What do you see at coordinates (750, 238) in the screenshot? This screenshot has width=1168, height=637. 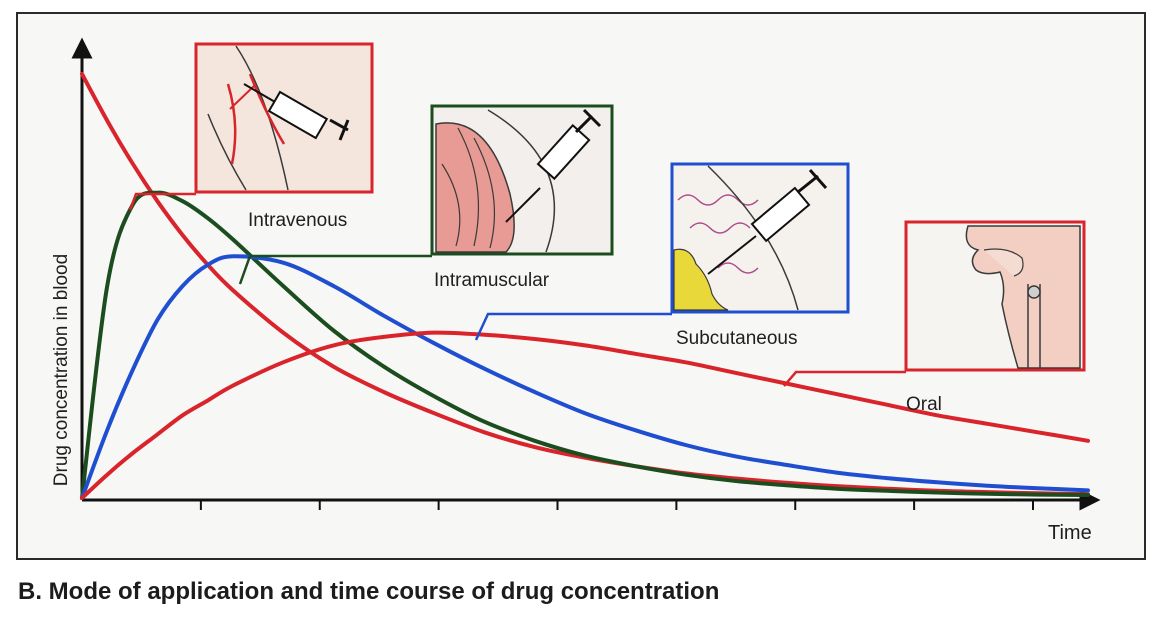 I see `syringe-skin-icon` at bounding box center [750, 238].